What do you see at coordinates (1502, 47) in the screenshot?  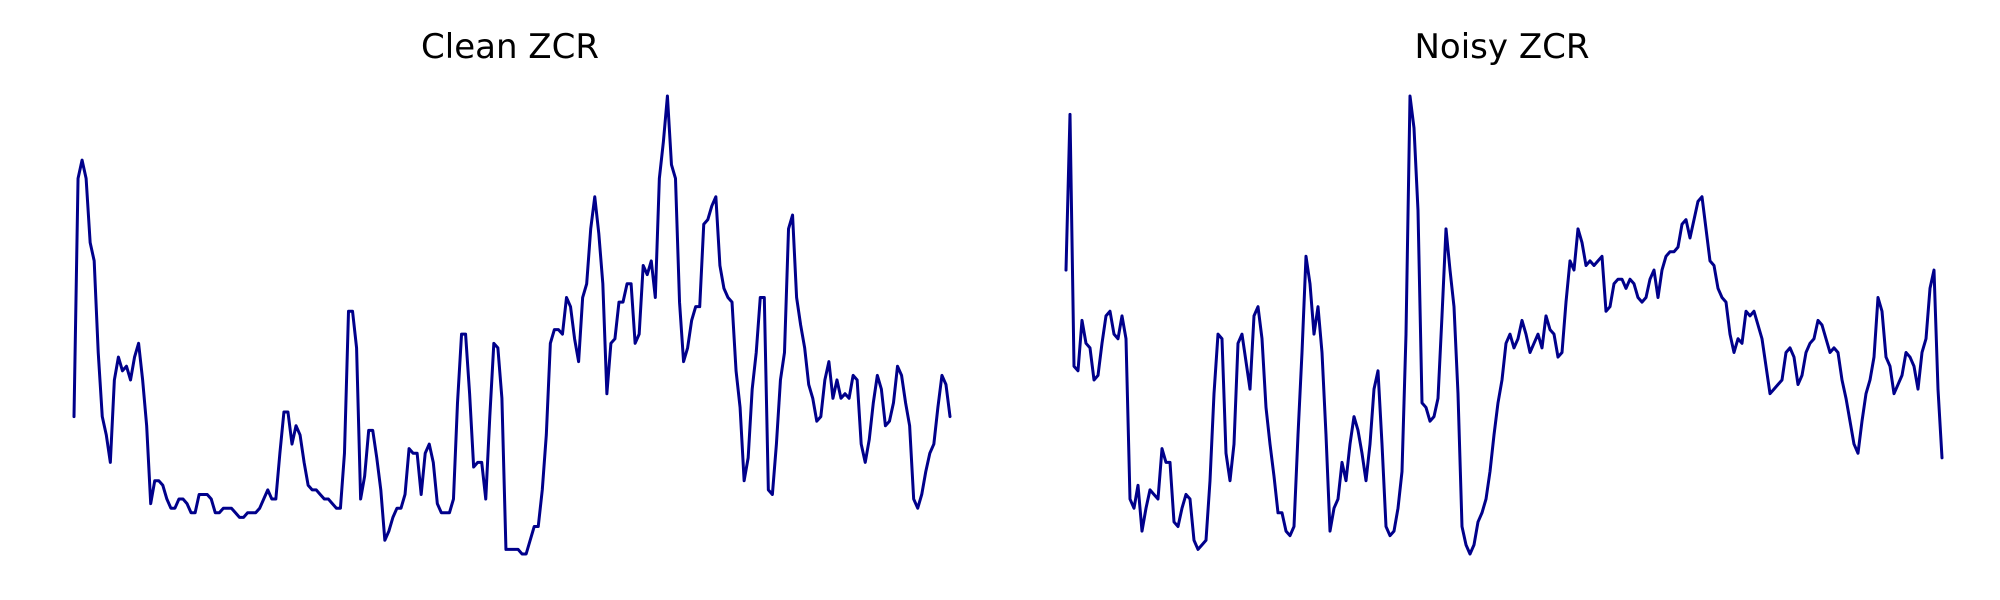 I see `noisy-zcr-chart-title: Noisy ZCR` at bounding box center [1502, 47].